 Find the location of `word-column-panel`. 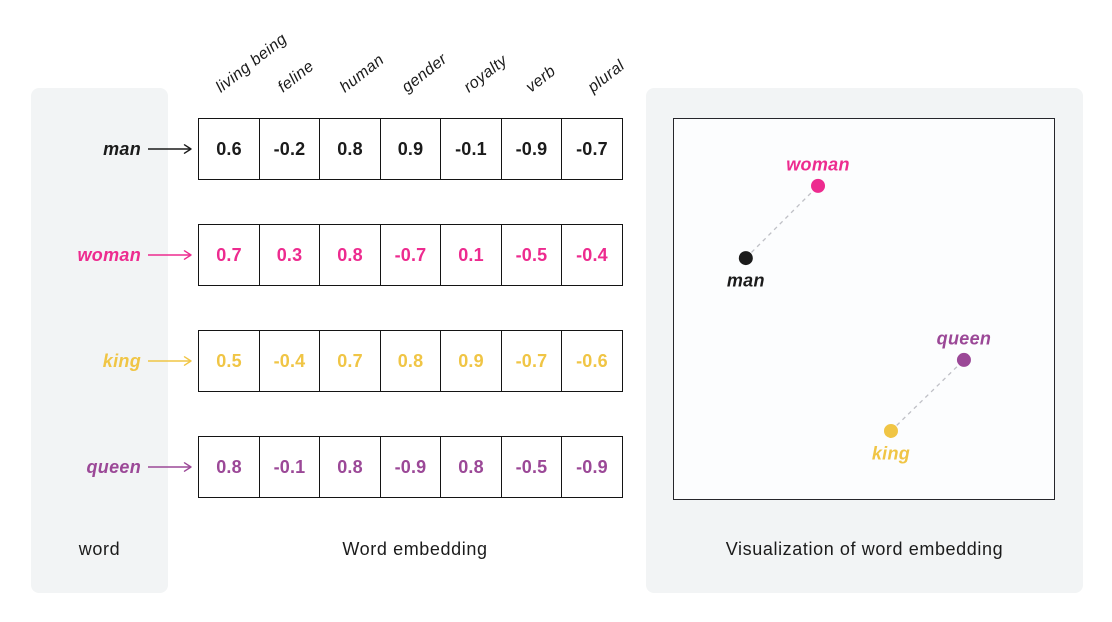

word-column-panel is located at coordinates (99, 340).